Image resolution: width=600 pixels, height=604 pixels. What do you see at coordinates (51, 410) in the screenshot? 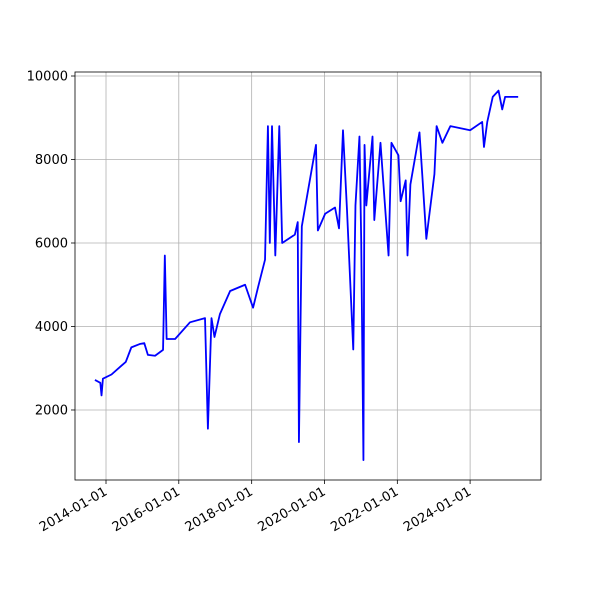
I see `y-tick-label: 2000` at bounding box center [51, 410].